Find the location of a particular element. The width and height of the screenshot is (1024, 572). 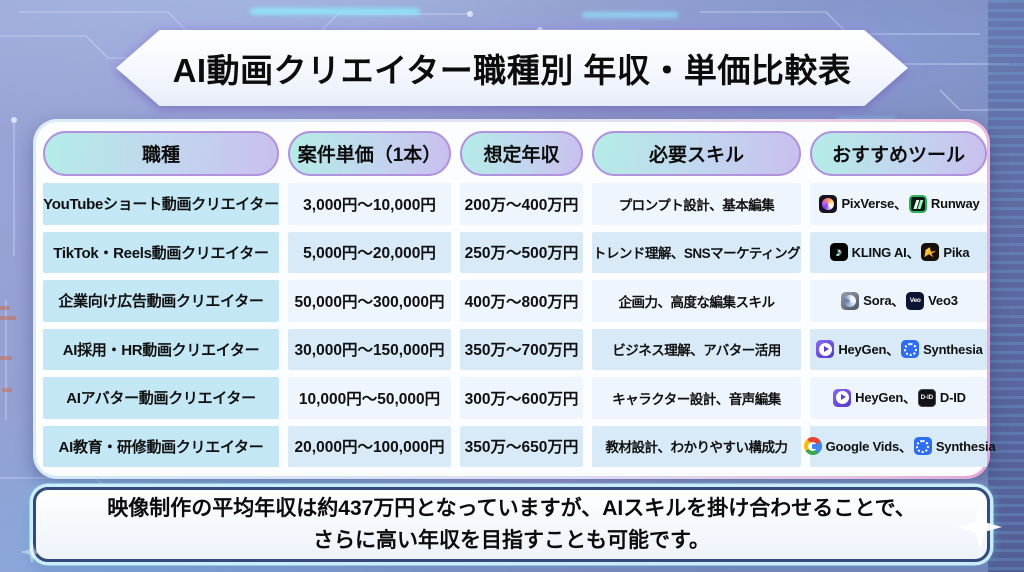

footer-line-2: さらに高い年収を目指すことも可能です。 is located at coordinates (511, 540).